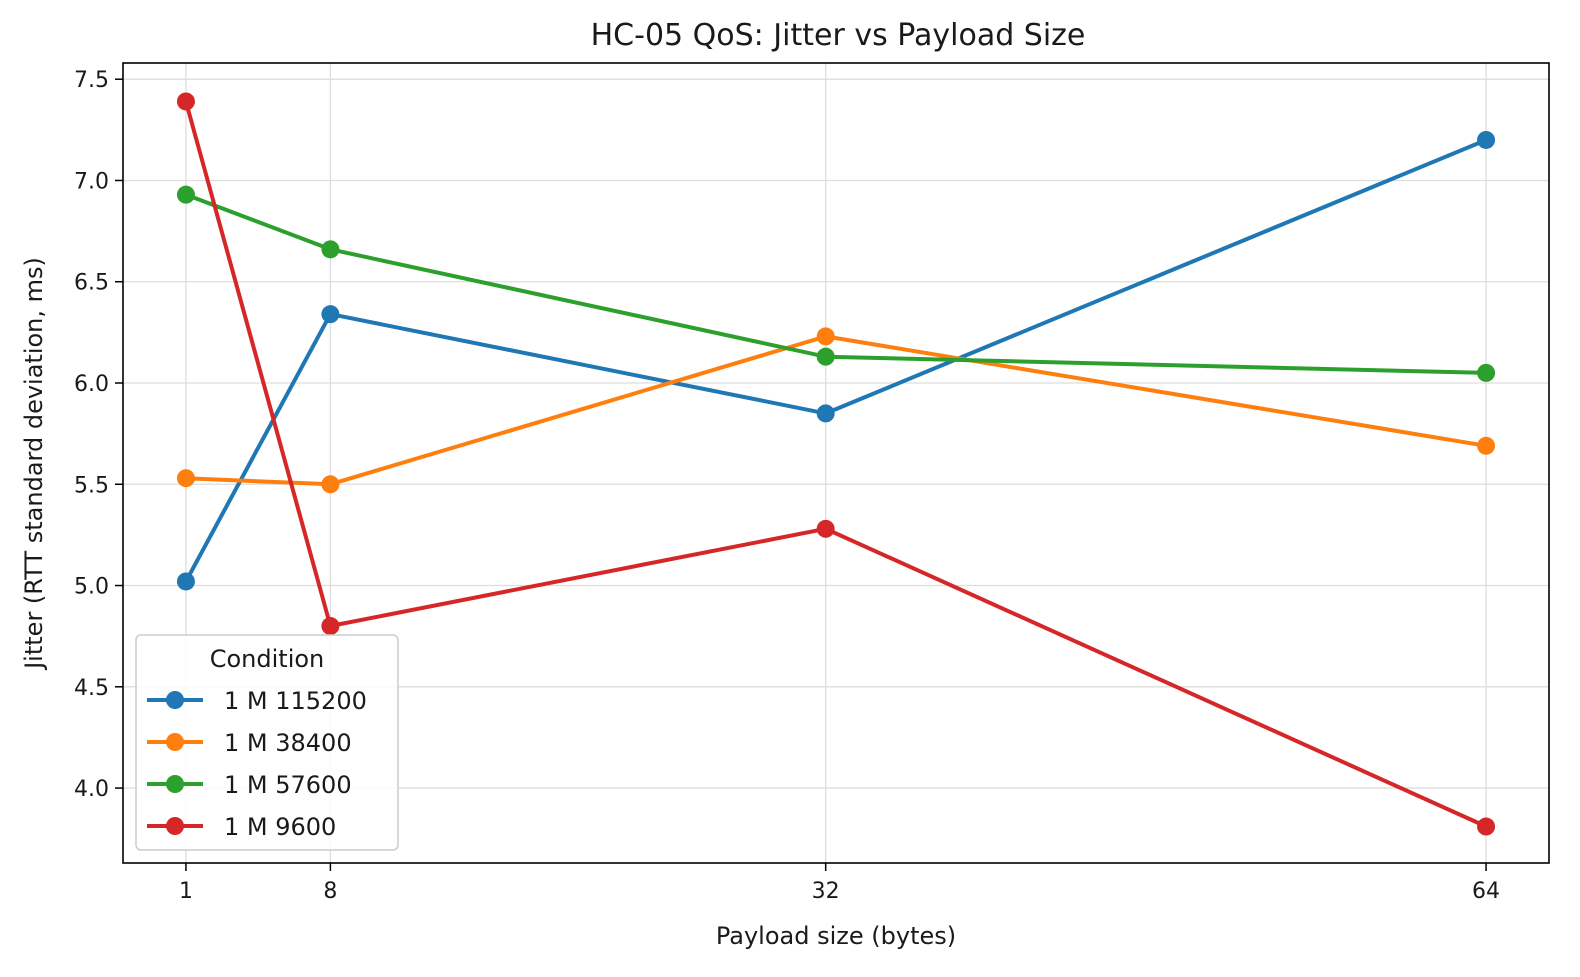 The width and height of the screenshot is (1580, 977). Describe the element at coordinates (826, 891) in the screenshot. I see `x-tick-label: 32` at that location.